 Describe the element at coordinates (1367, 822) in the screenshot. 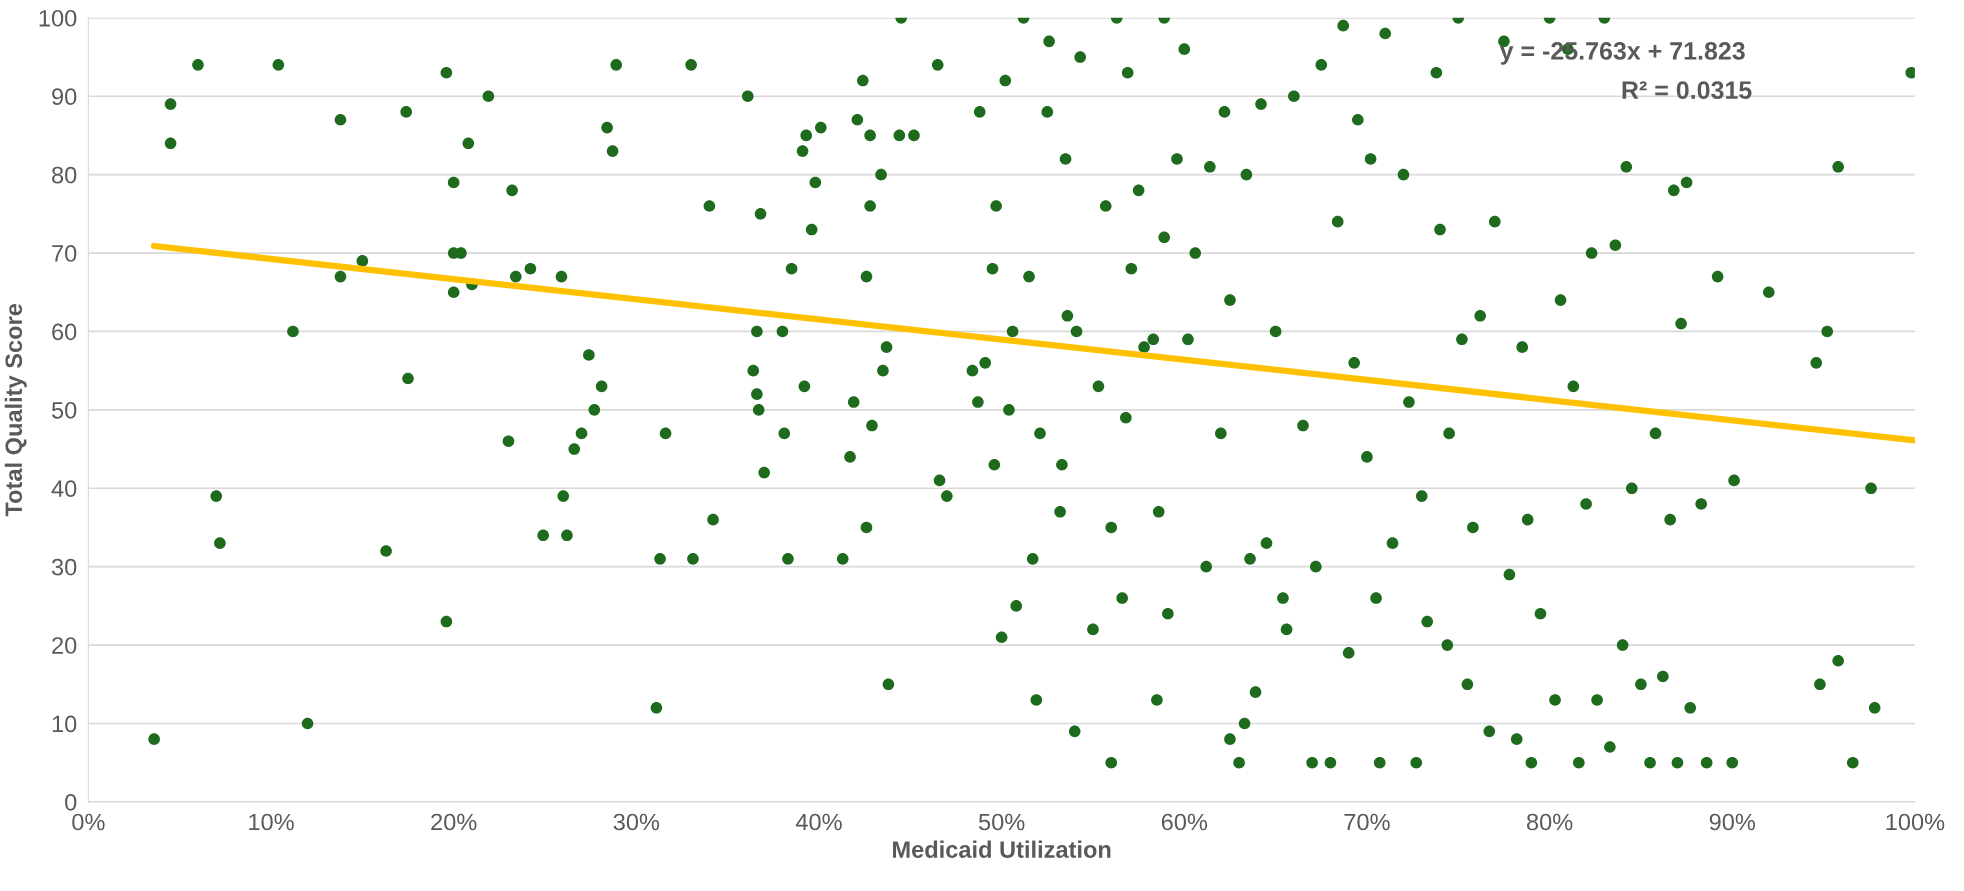

I see `x-tick-label: 70%` at that location.